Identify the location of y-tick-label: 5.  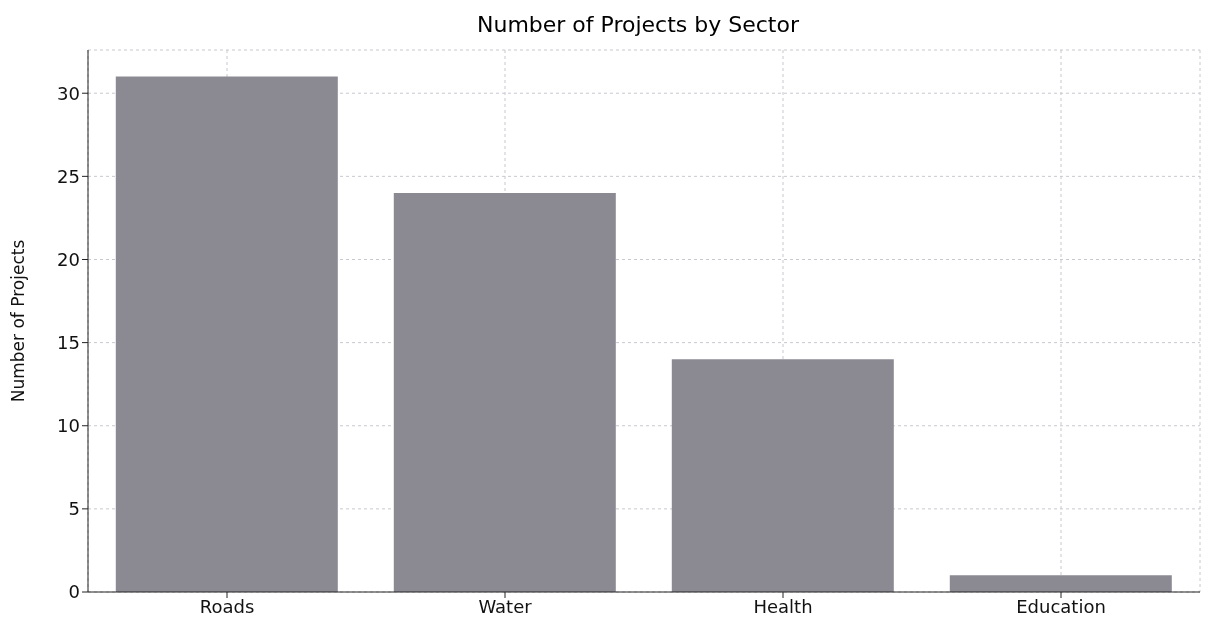
(74, 509).